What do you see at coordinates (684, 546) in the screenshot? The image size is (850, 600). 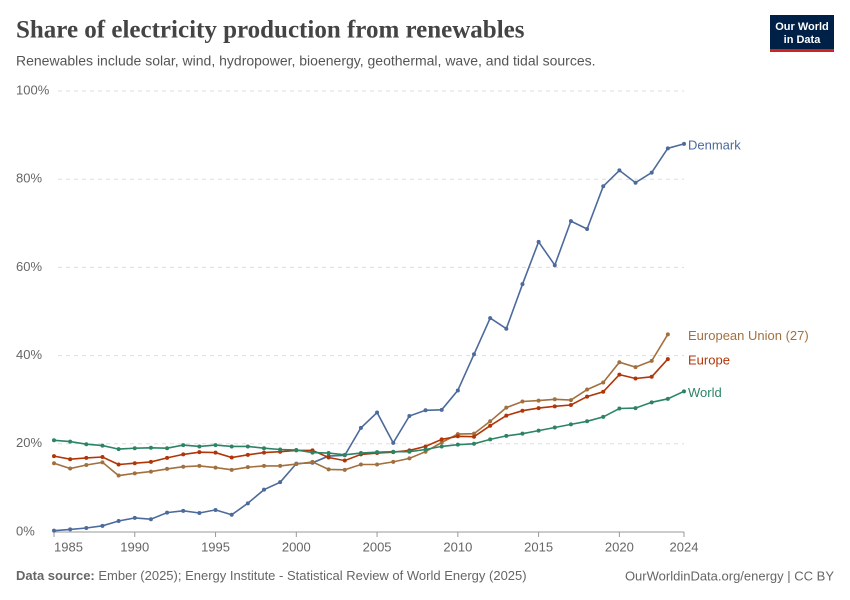 I see `x-tick-label: 2024` at bounding box center [684, 546].